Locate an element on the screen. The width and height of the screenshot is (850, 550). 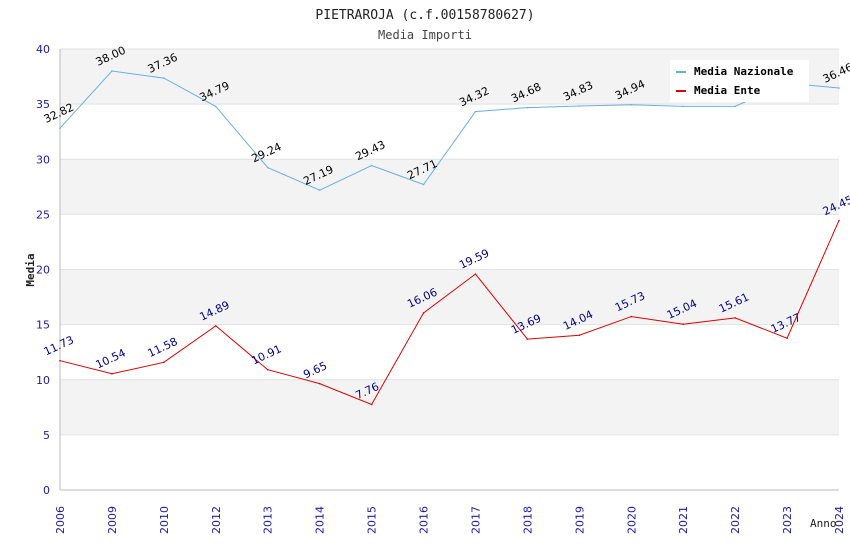
x-tick-label: 2019 is located at coordinates (579, 520).